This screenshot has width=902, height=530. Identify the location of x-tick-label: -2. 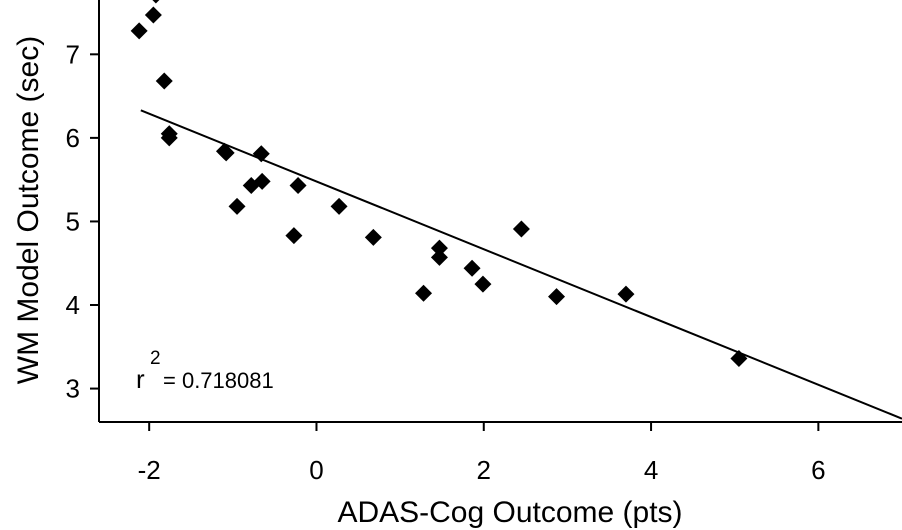
(149, 470).